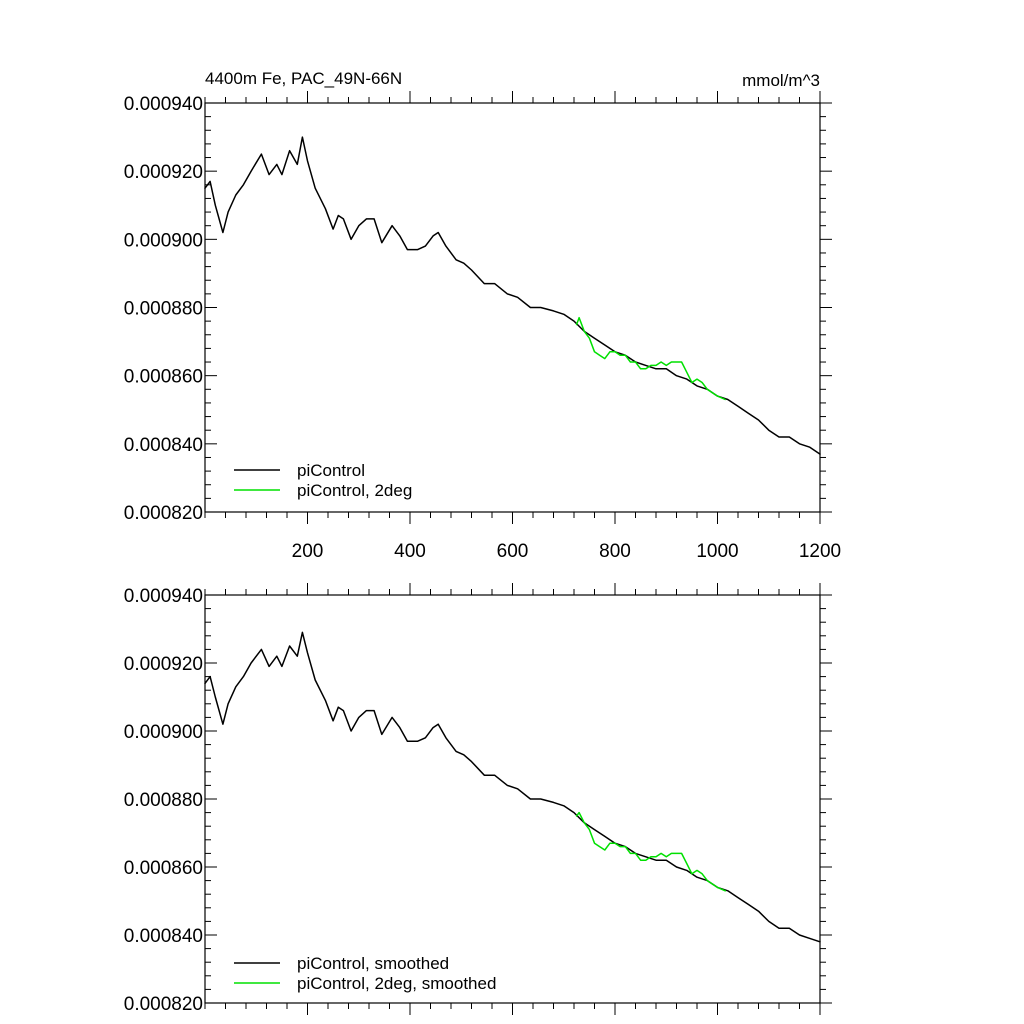 The height and width of the screenshot is (1024, 1024). What do you see at coordinates (308, 551) in the screenshot?
I see `panel-0-x-tick-label: 200` at bounding box center [308, 551].